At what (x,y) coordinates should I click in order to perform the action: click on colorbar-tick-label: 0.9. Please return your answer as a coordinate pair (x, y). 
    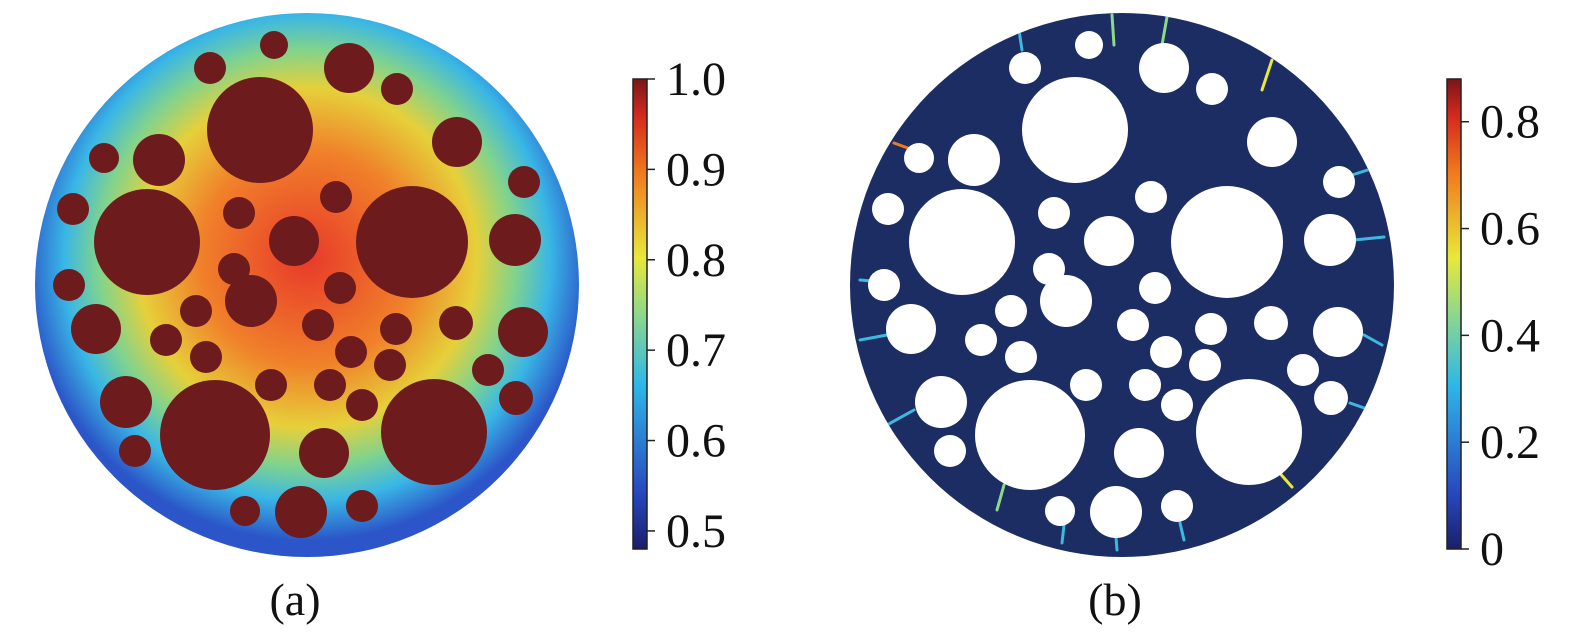
    Looking at the image, I should click on (696, 169).